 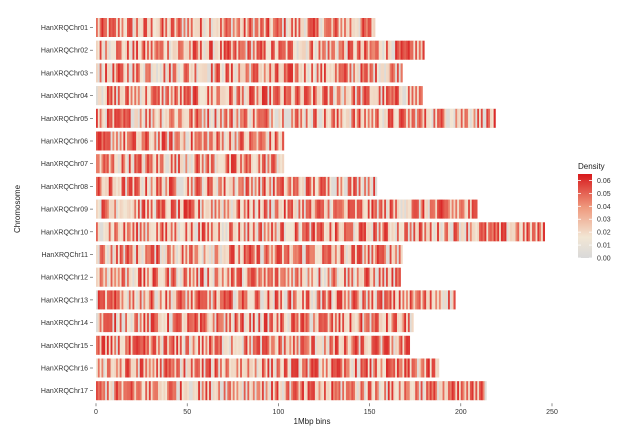 I want to click on y-tick-label: HanXRQChr12, so click(x=64, y=278).